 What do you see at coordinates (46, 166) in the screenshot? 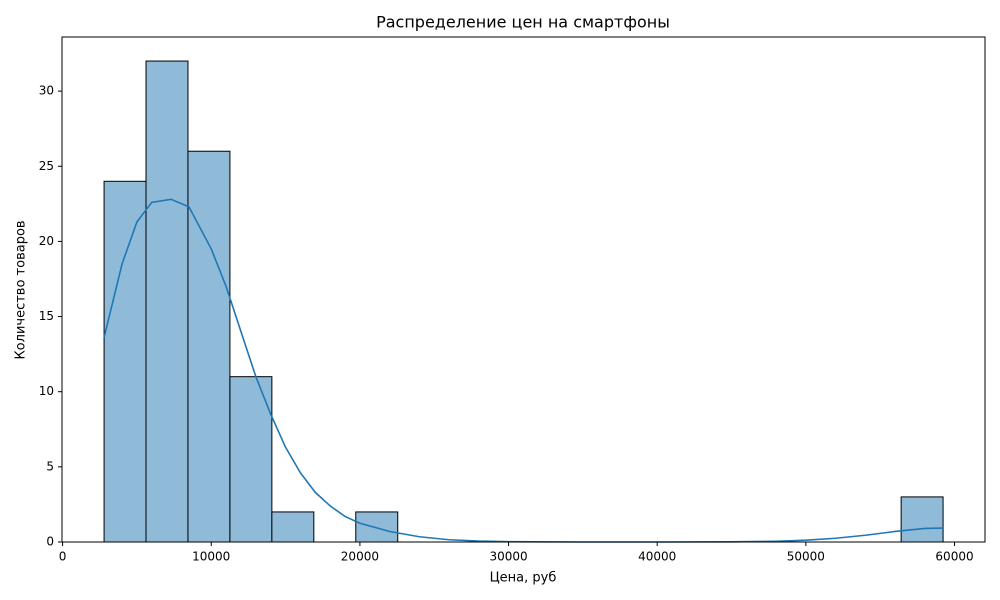
I see `y-tick-label: 25` at bounding box center [46, 166].